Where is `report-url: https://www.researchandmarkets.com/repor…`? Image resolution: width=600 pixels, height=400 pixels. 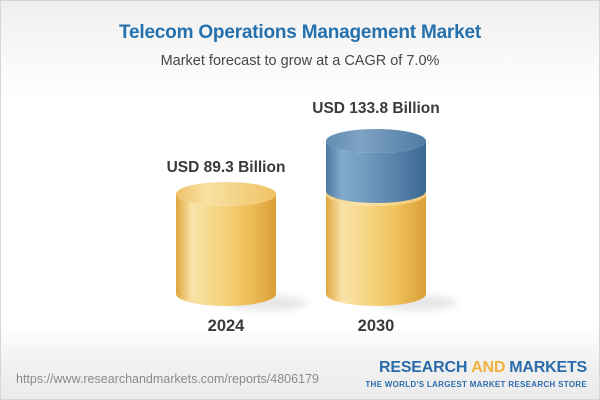
report-url: https://www.researchandmarkets.com/repor… is located at coordinates (167, 379).